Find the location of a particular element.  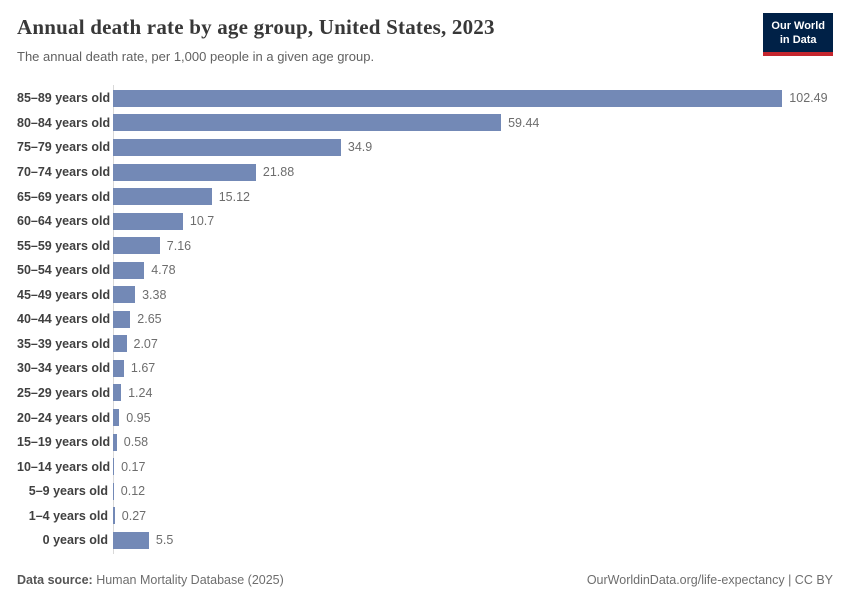

value-label: 7.16 is located at coordinates (179, 245).